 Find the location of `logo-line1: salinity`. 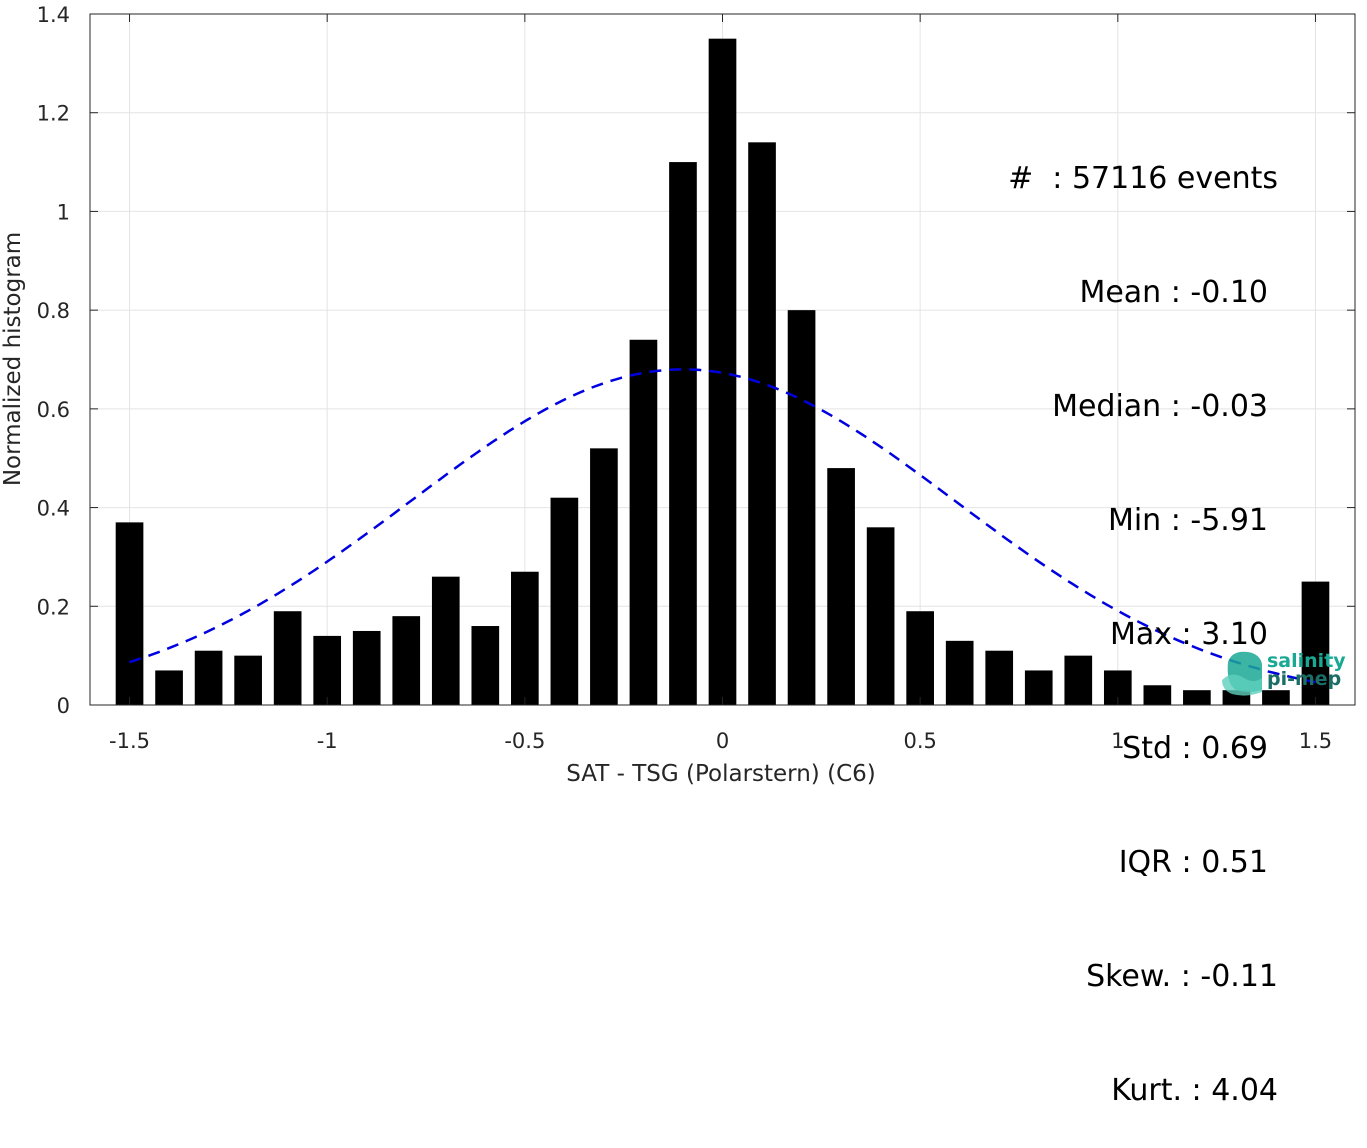

logo-line1: salinity is located at coordinates (1306, 661).